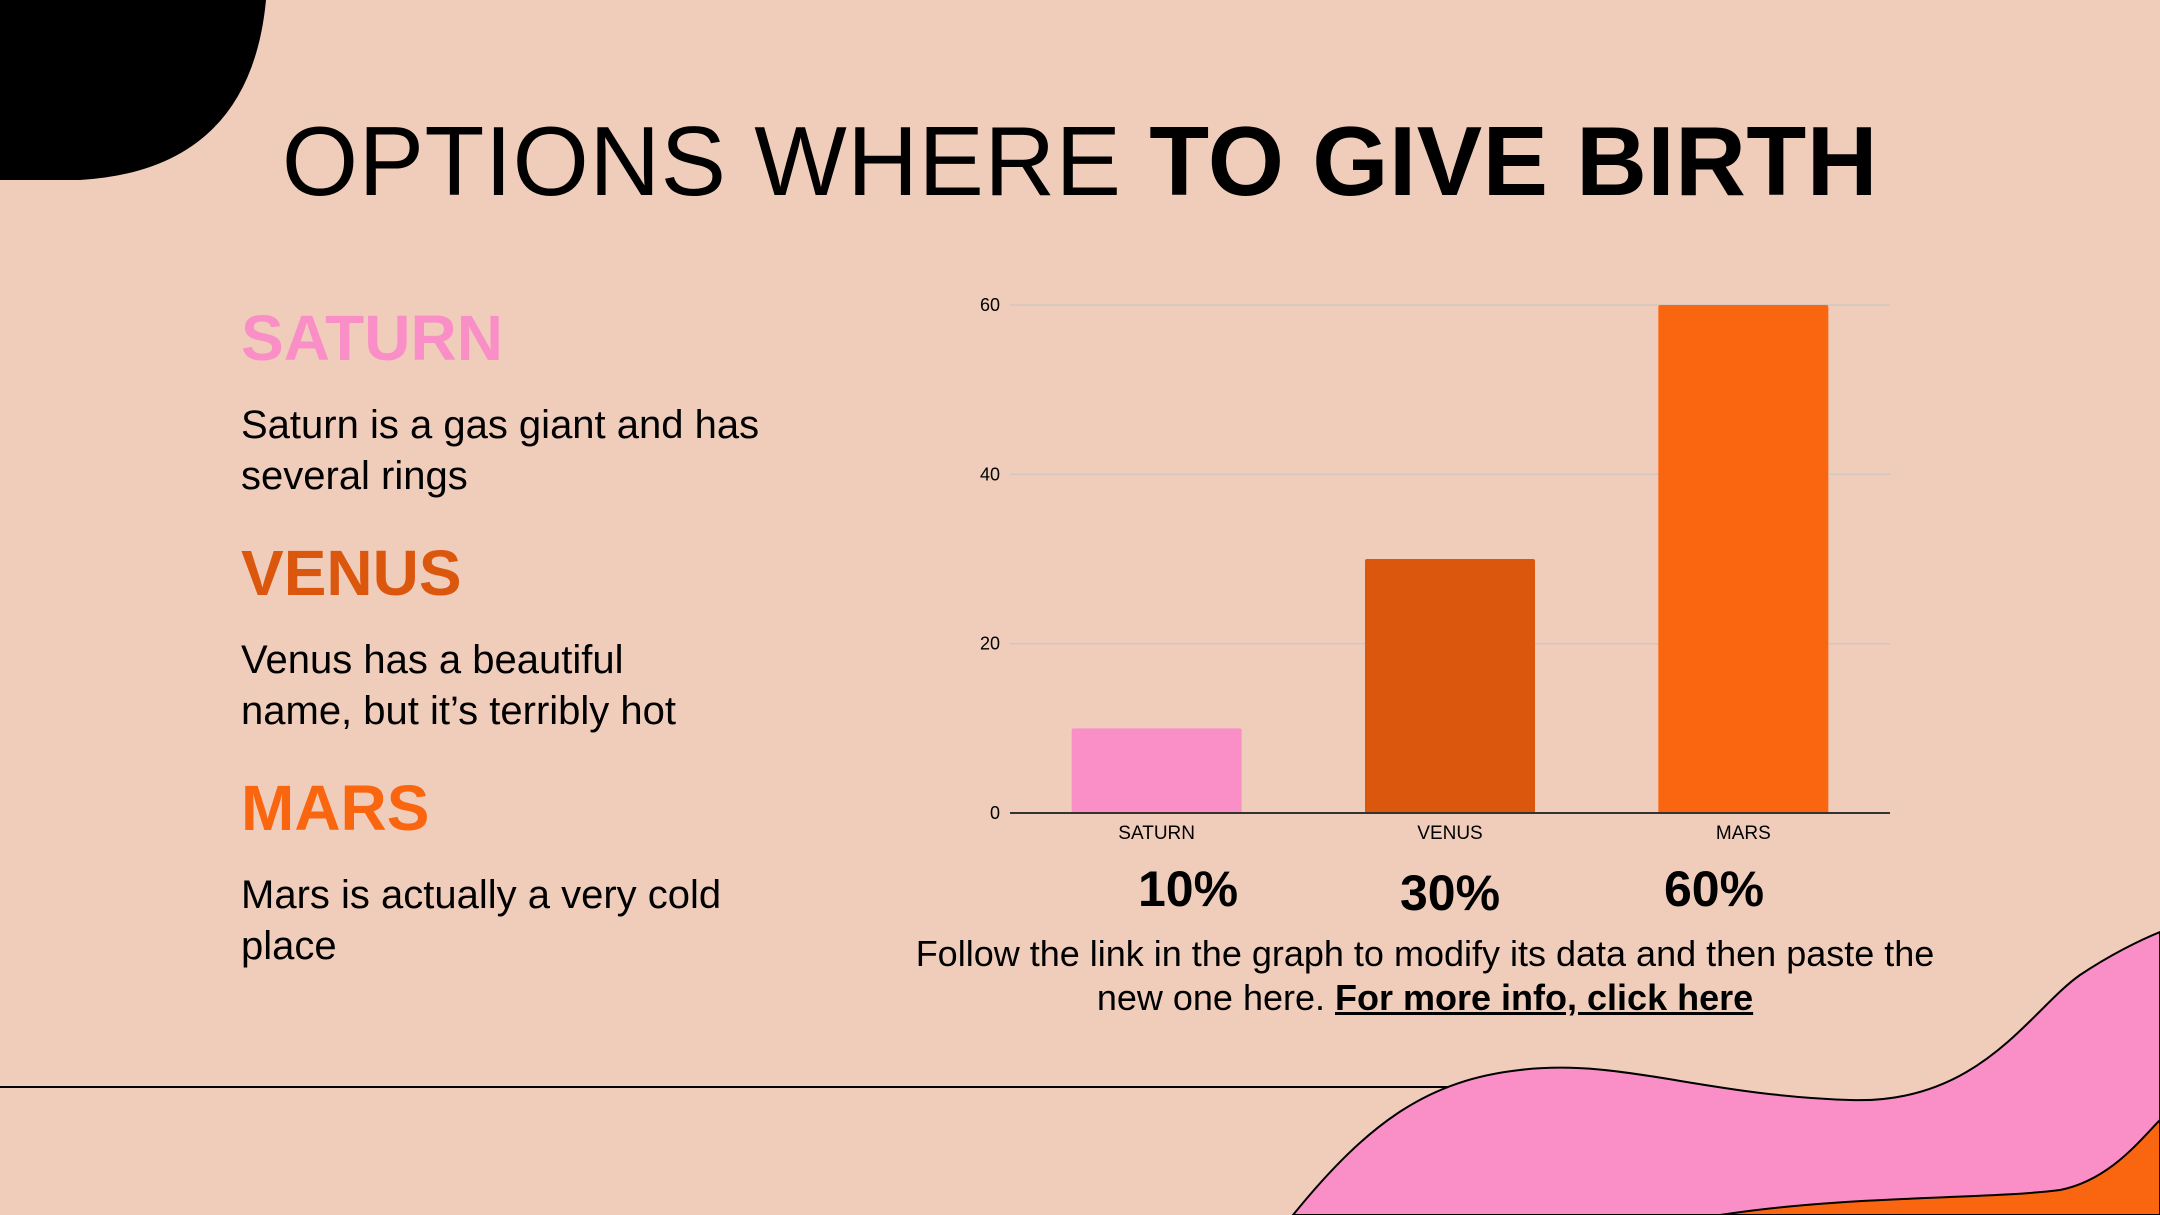 The width and height of the screenshot is (2160, 1215). Describe the element at coordinates (1714, 889) in the screenshot. I see `percentage-mars: 60%` at that location.